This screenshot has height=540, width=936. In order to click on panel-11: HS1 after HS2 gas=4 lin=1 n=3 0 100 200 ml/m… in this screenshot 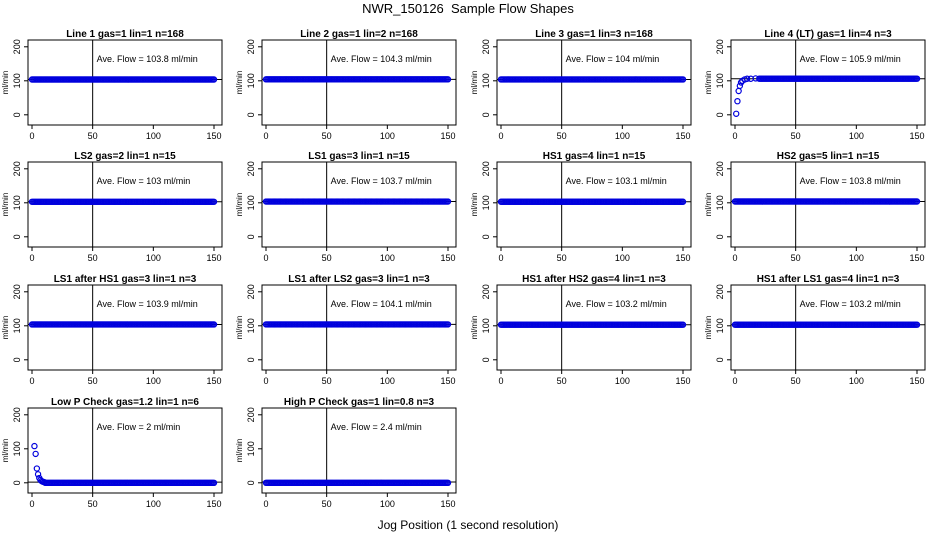, I will do `click(581, 330)`.